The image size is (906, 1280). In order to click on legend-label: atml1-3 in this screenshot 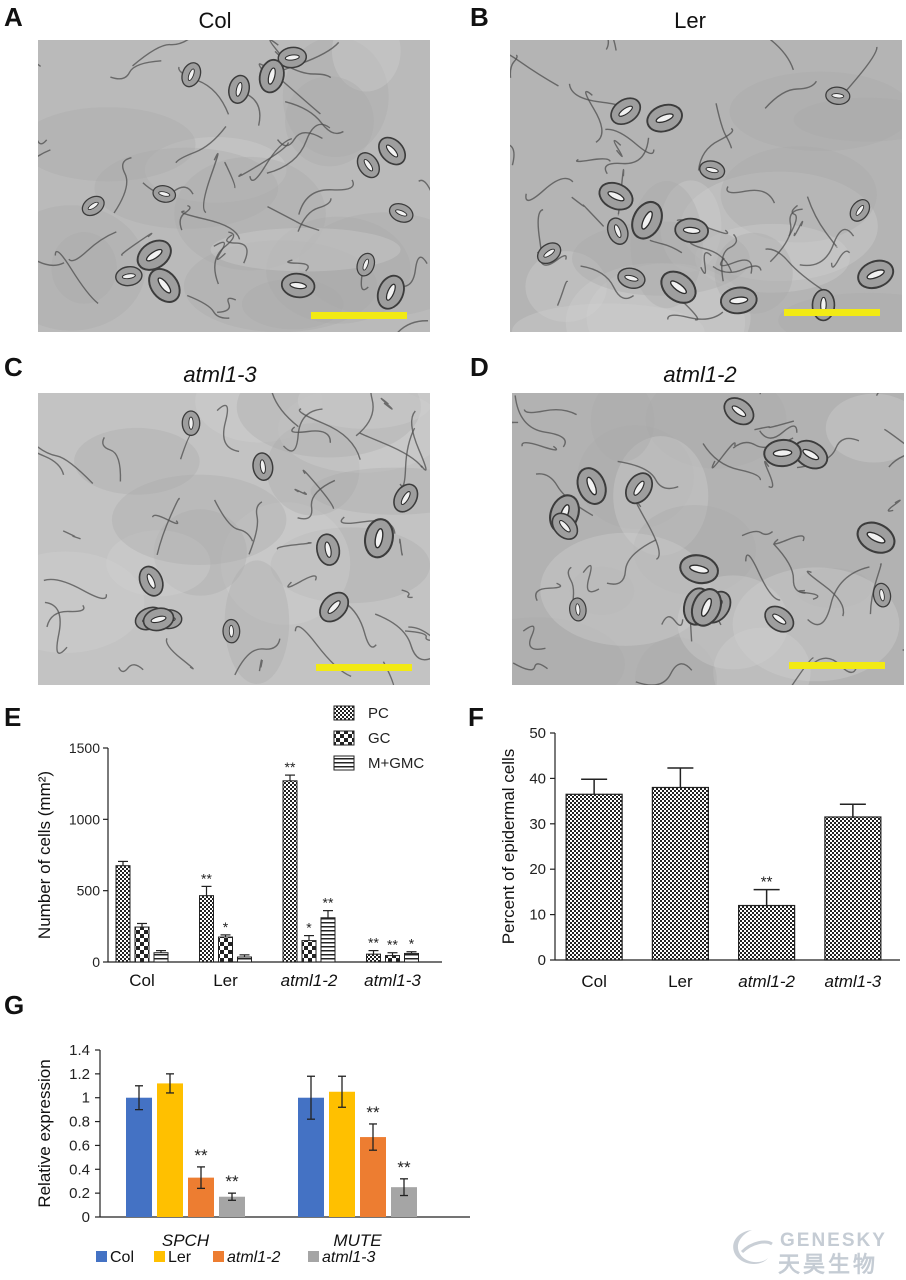, I will do `click(348, 1257)`.